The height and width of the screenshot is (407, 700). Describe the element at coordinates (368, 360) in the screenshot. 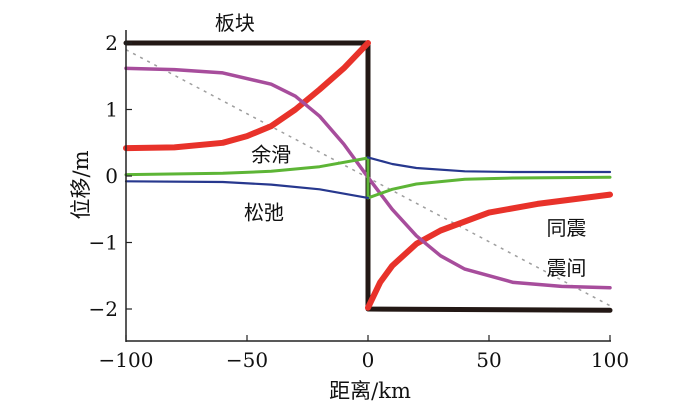

I see `x-tick-label: 0` at that location.